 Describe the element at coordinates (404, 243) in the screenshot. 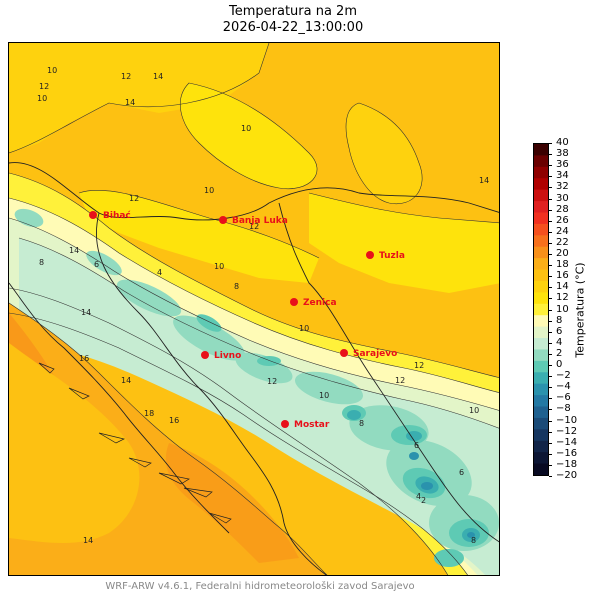

I see `field-tuzla` at that location.